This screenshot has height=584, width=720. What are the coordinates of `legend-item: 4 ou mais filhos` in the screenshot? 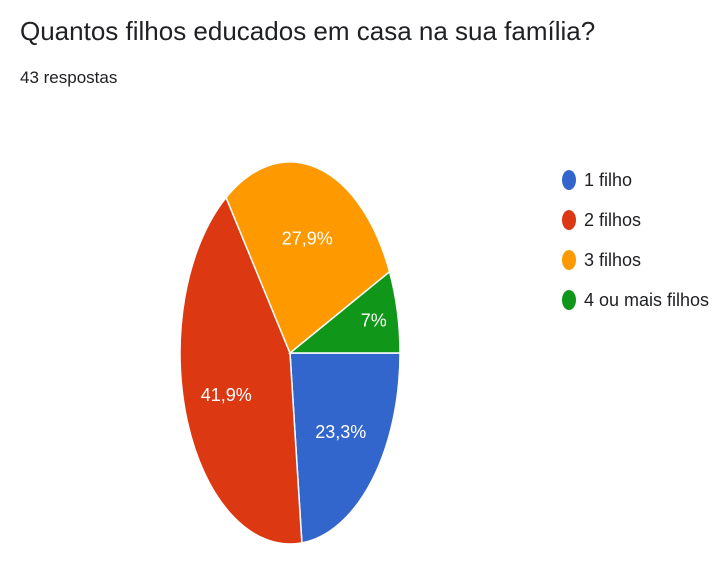 It's located at (635, 300).